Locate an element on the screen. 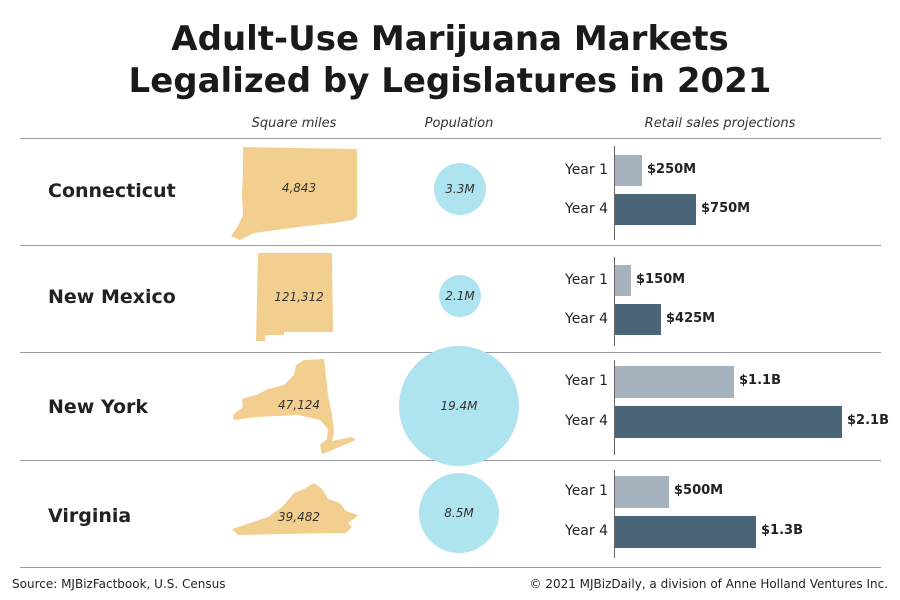 The height and width of the screenshot is (600, 900). population-value-new-york: 19.4M is located at coordinates (459, 406).